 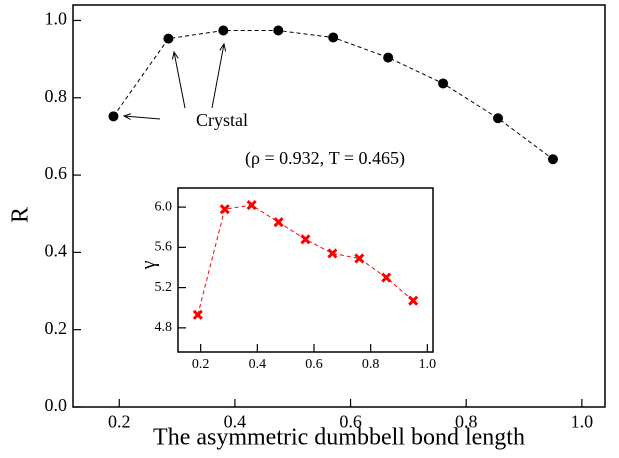 I want to click on y-axis-label: R, so click(x=21, y=215).